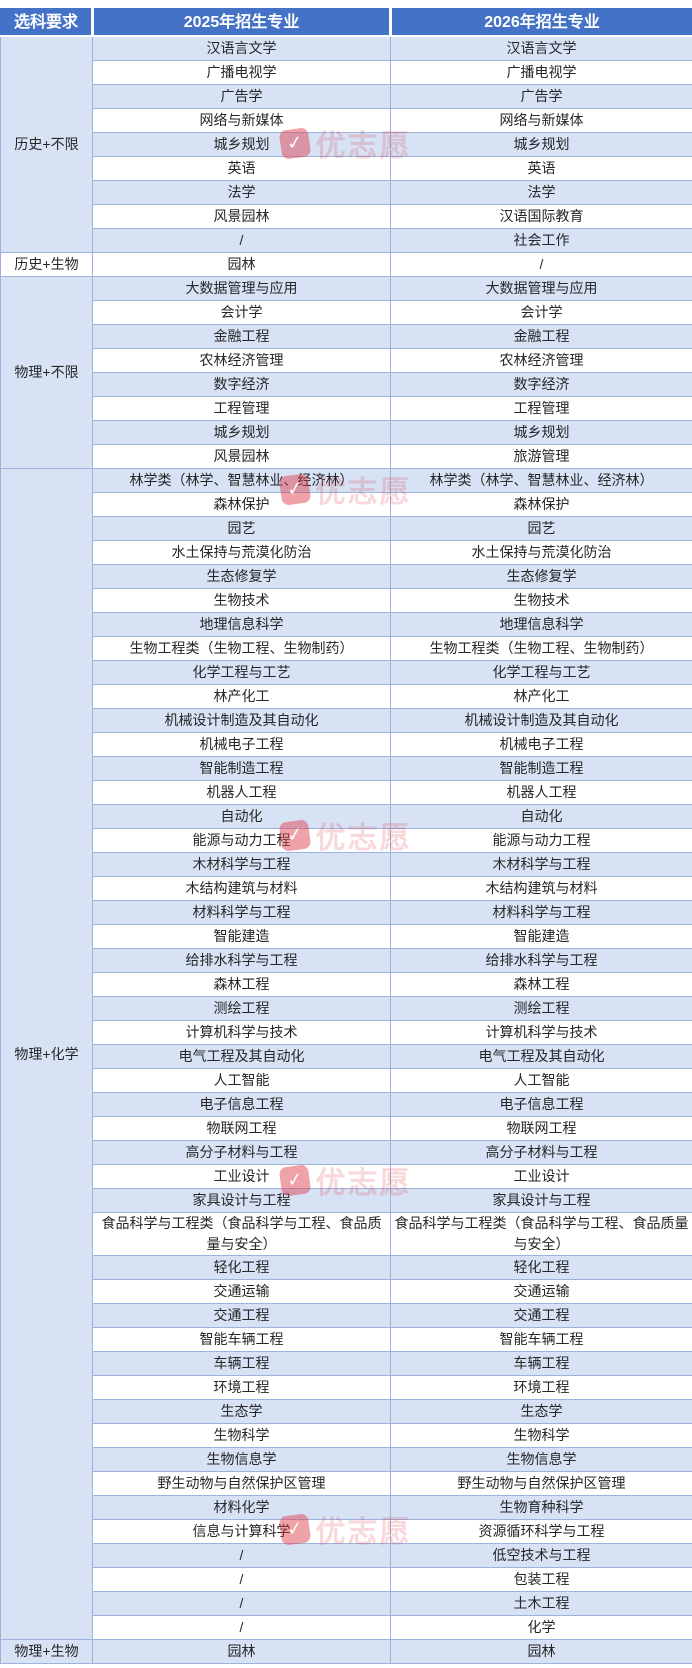 The height and width of the screenshot is (1668, 692). What do you see at coordinates (541, 1032) in the screenshot?
I see `major-cell-2026: 计算机科学与技术` at bounding box center [541, 1032].